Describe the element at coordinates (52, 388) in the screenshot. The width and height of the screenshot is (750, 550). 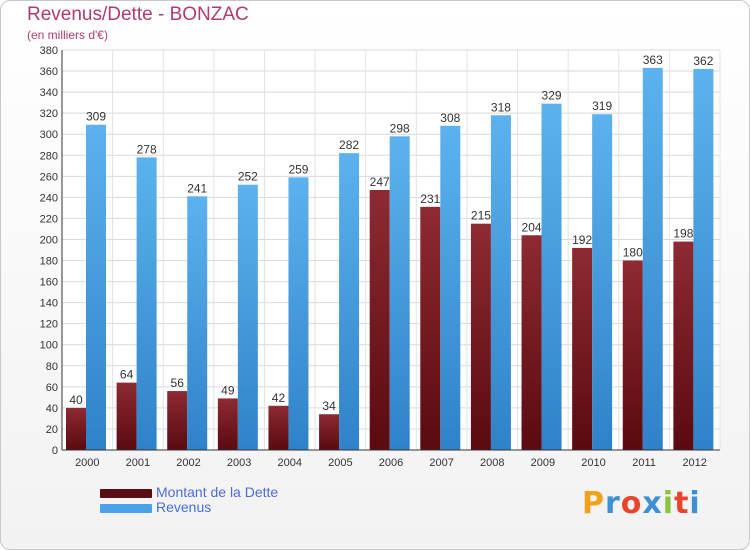
I see `y-tick-label: 60` at that location.